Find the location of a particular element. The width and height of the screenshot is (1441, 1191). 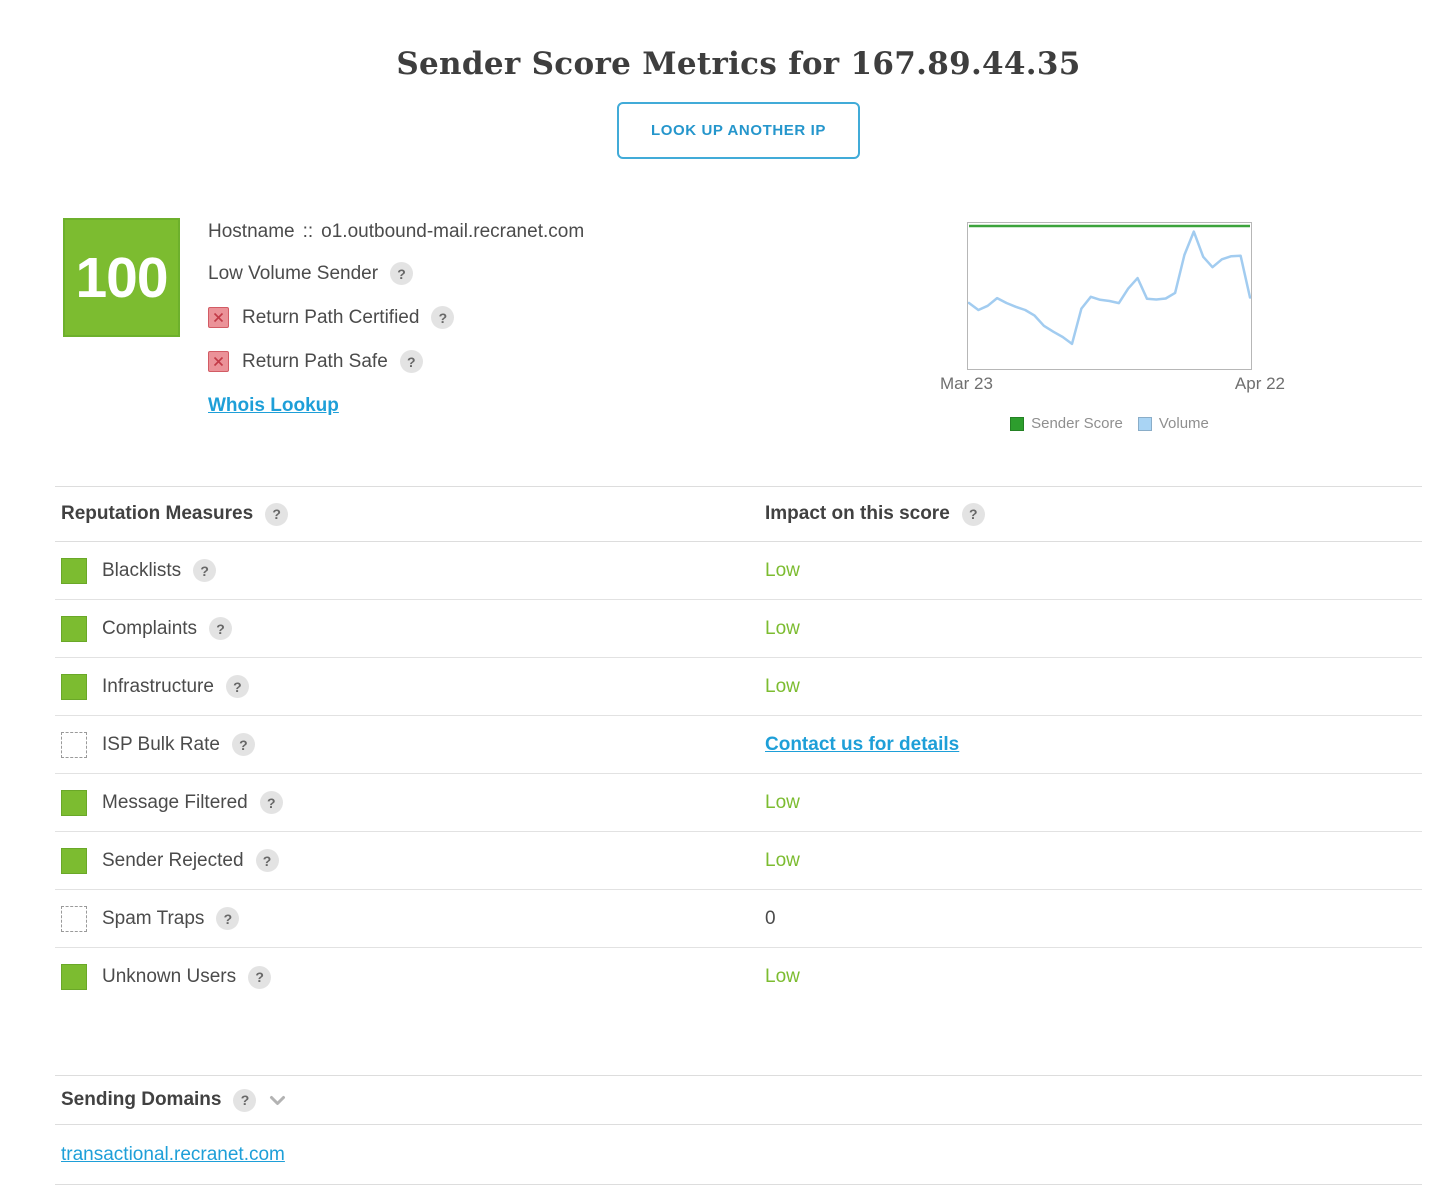

legend-item-sender-score: Sender Score is located at coordinates (1066, 423).